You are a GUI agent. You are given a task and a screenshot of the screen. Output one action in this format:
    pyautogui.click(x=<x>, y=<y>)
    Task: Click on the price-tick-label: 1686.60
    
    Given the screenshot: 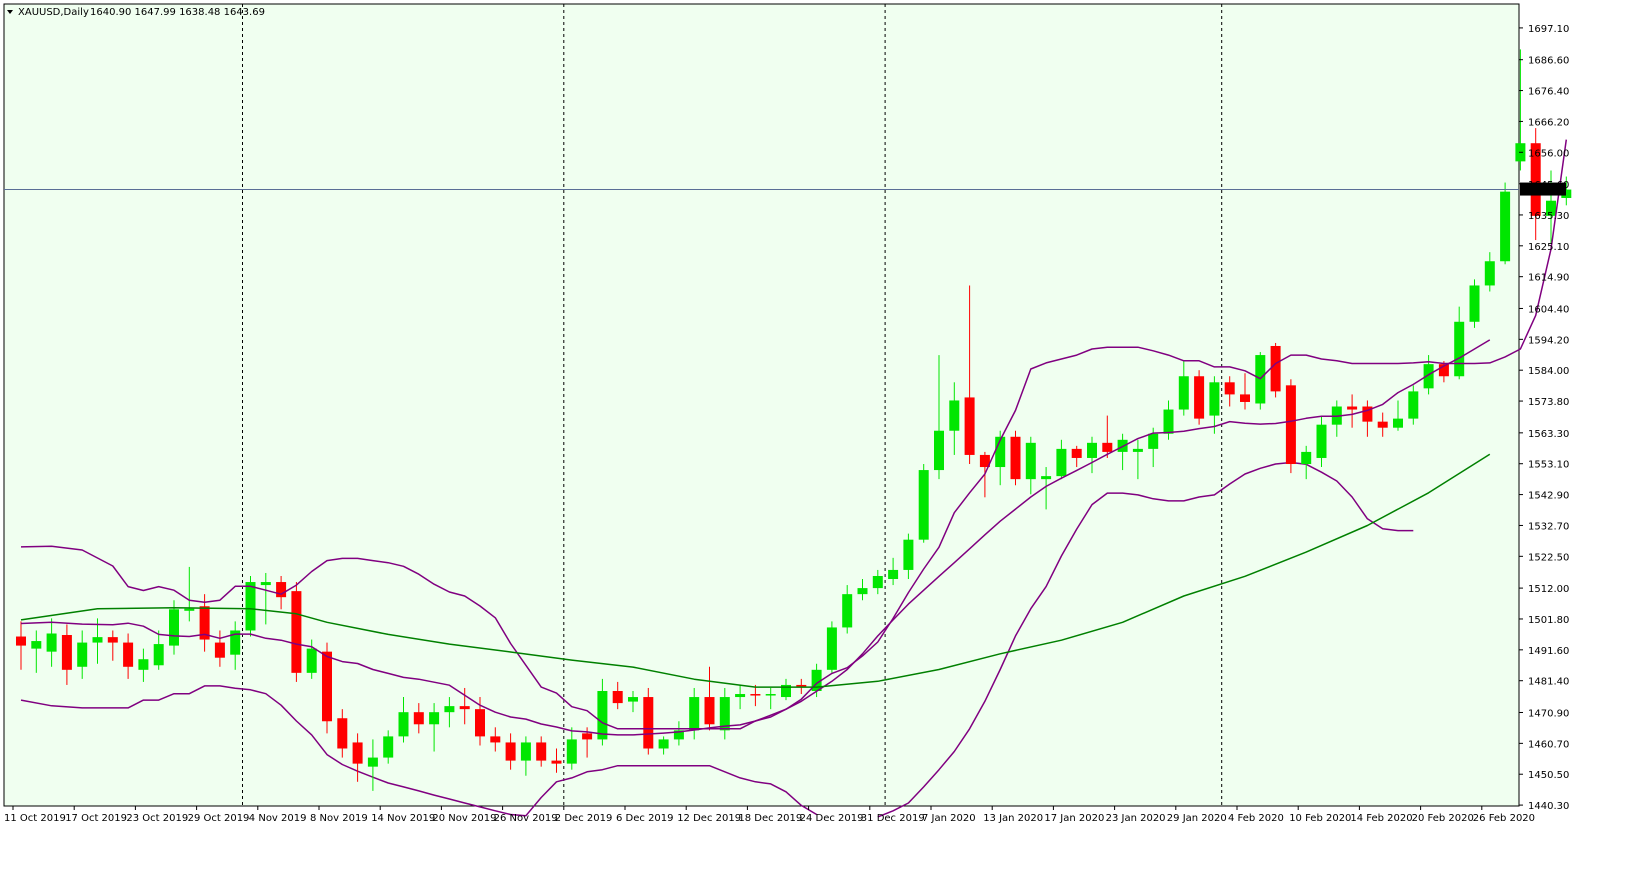 What is the action you would take?
    pyautogui.click(x=1548, y=61)
    